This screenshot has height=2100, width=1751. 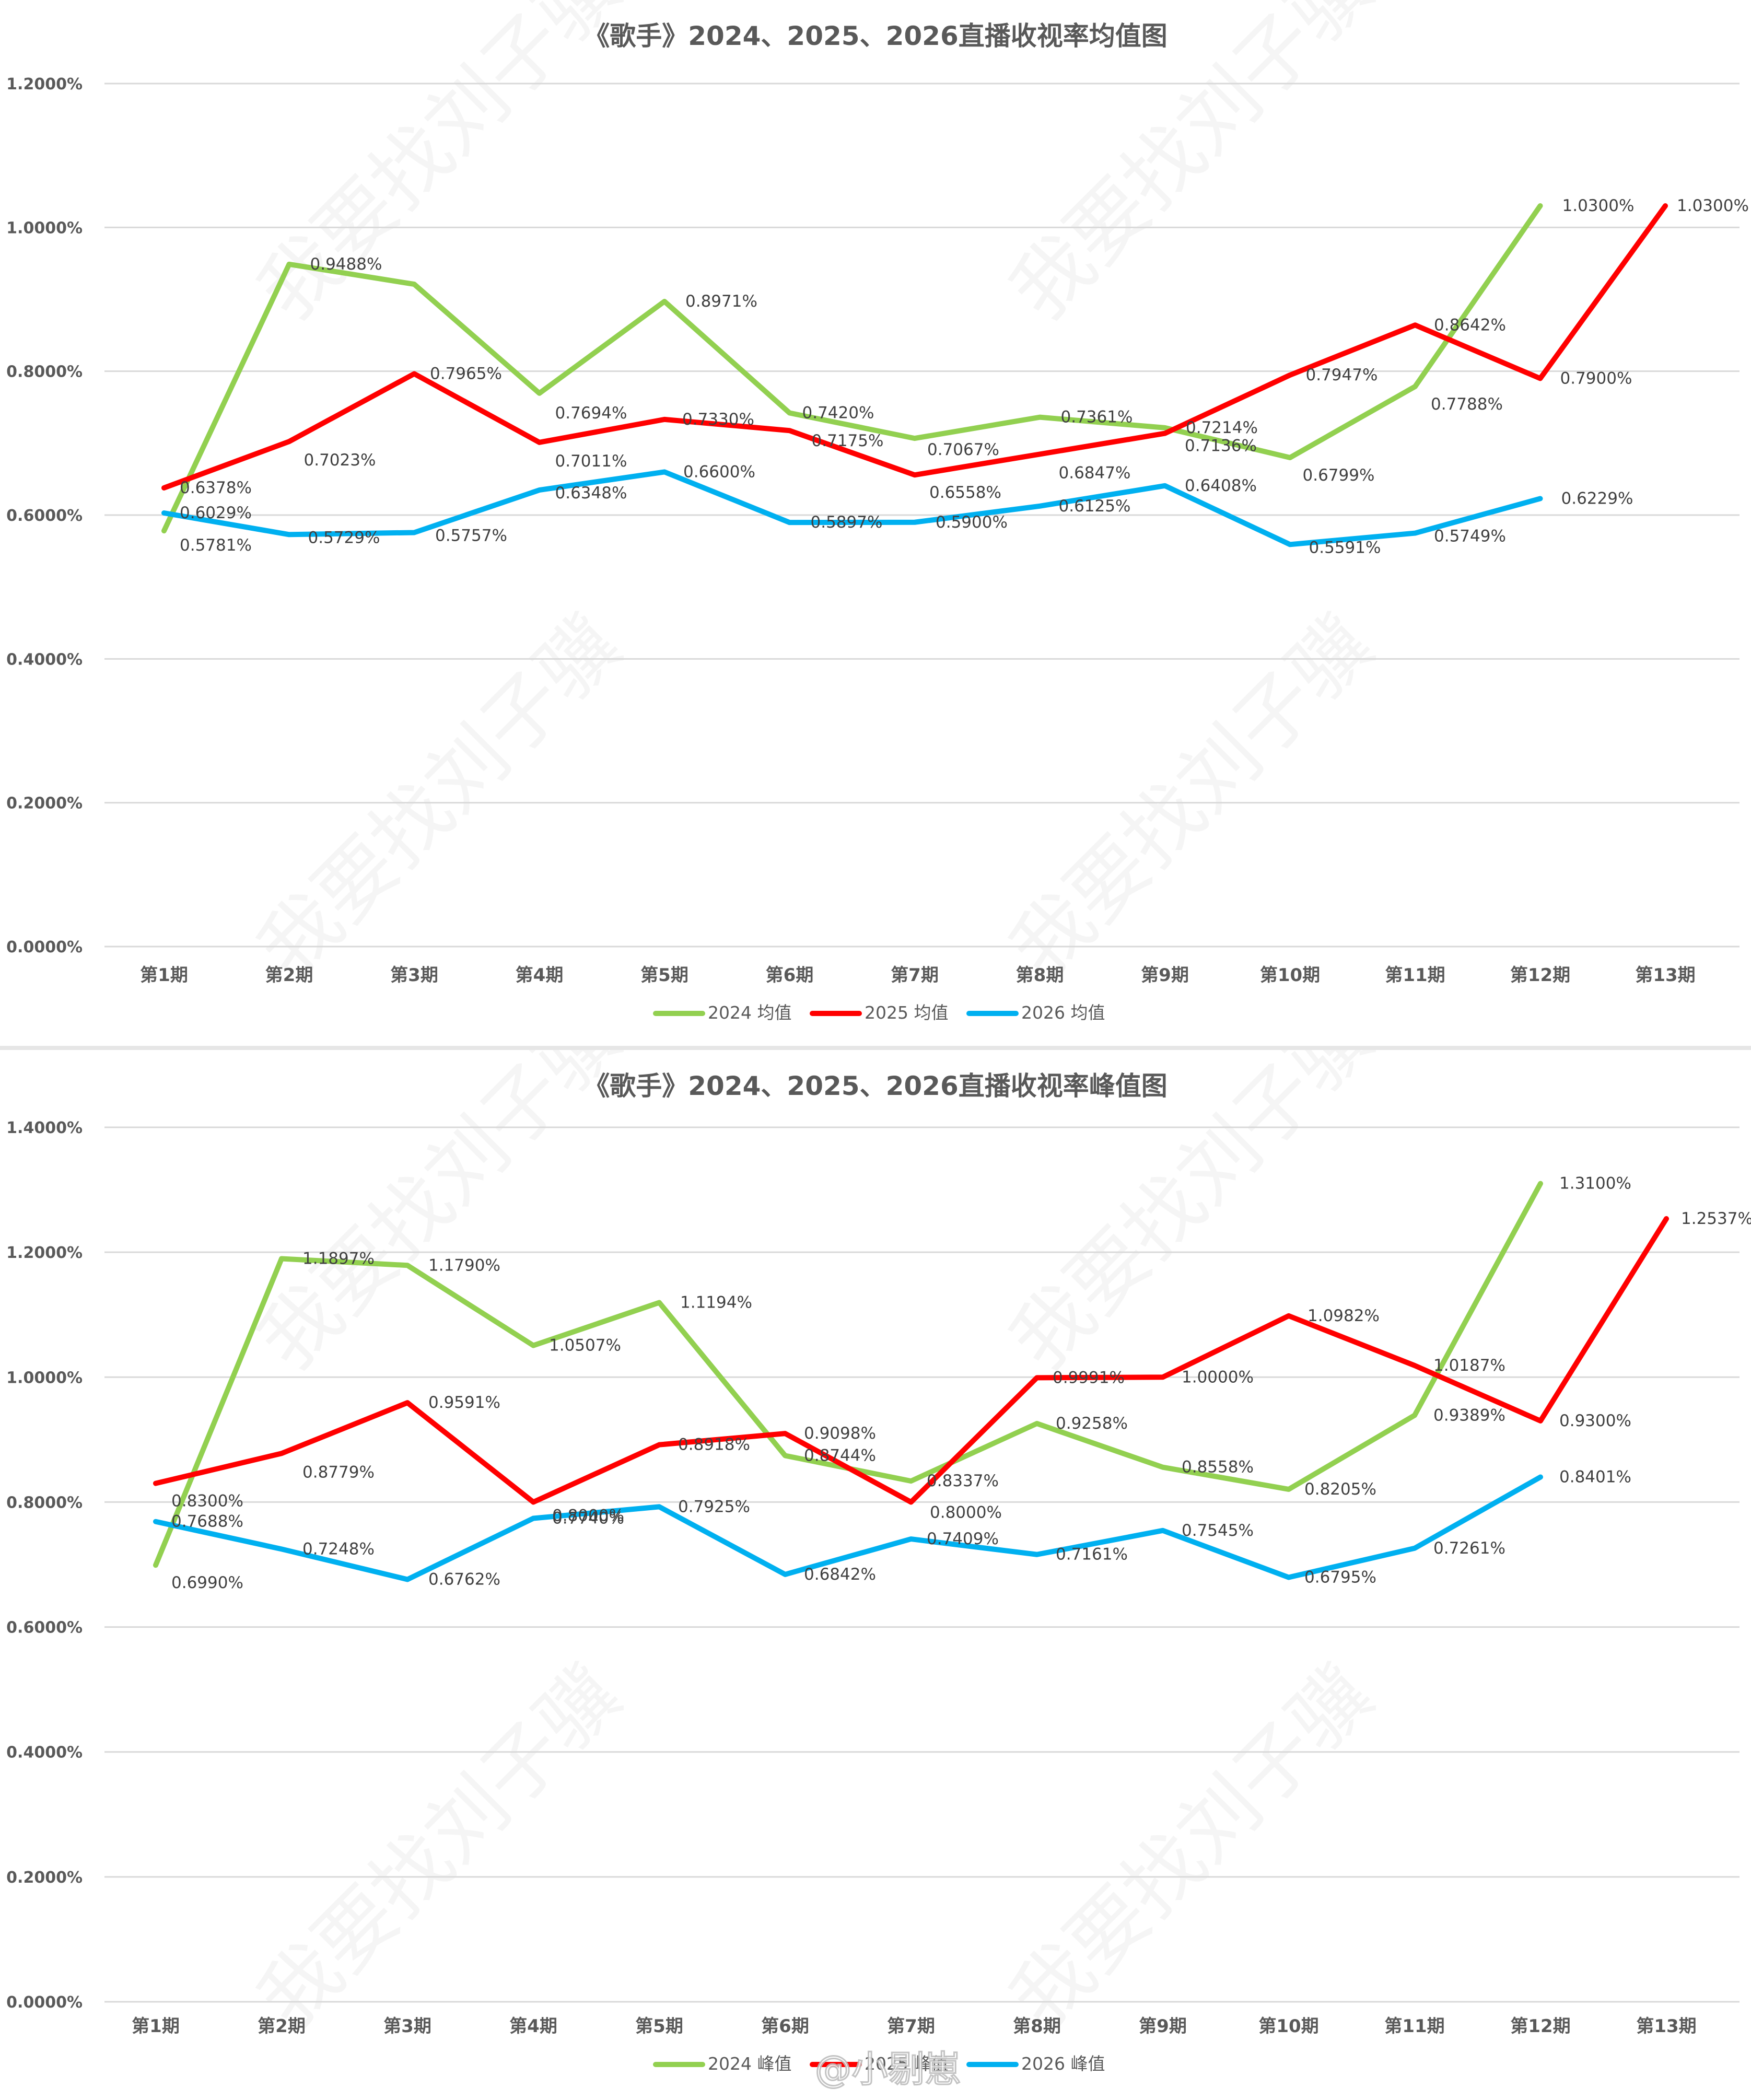 What do you see at coordinates (1713, 205) in the screenshot?
I see `data-label: 1.0300%` at bounding box center [1713, 205].